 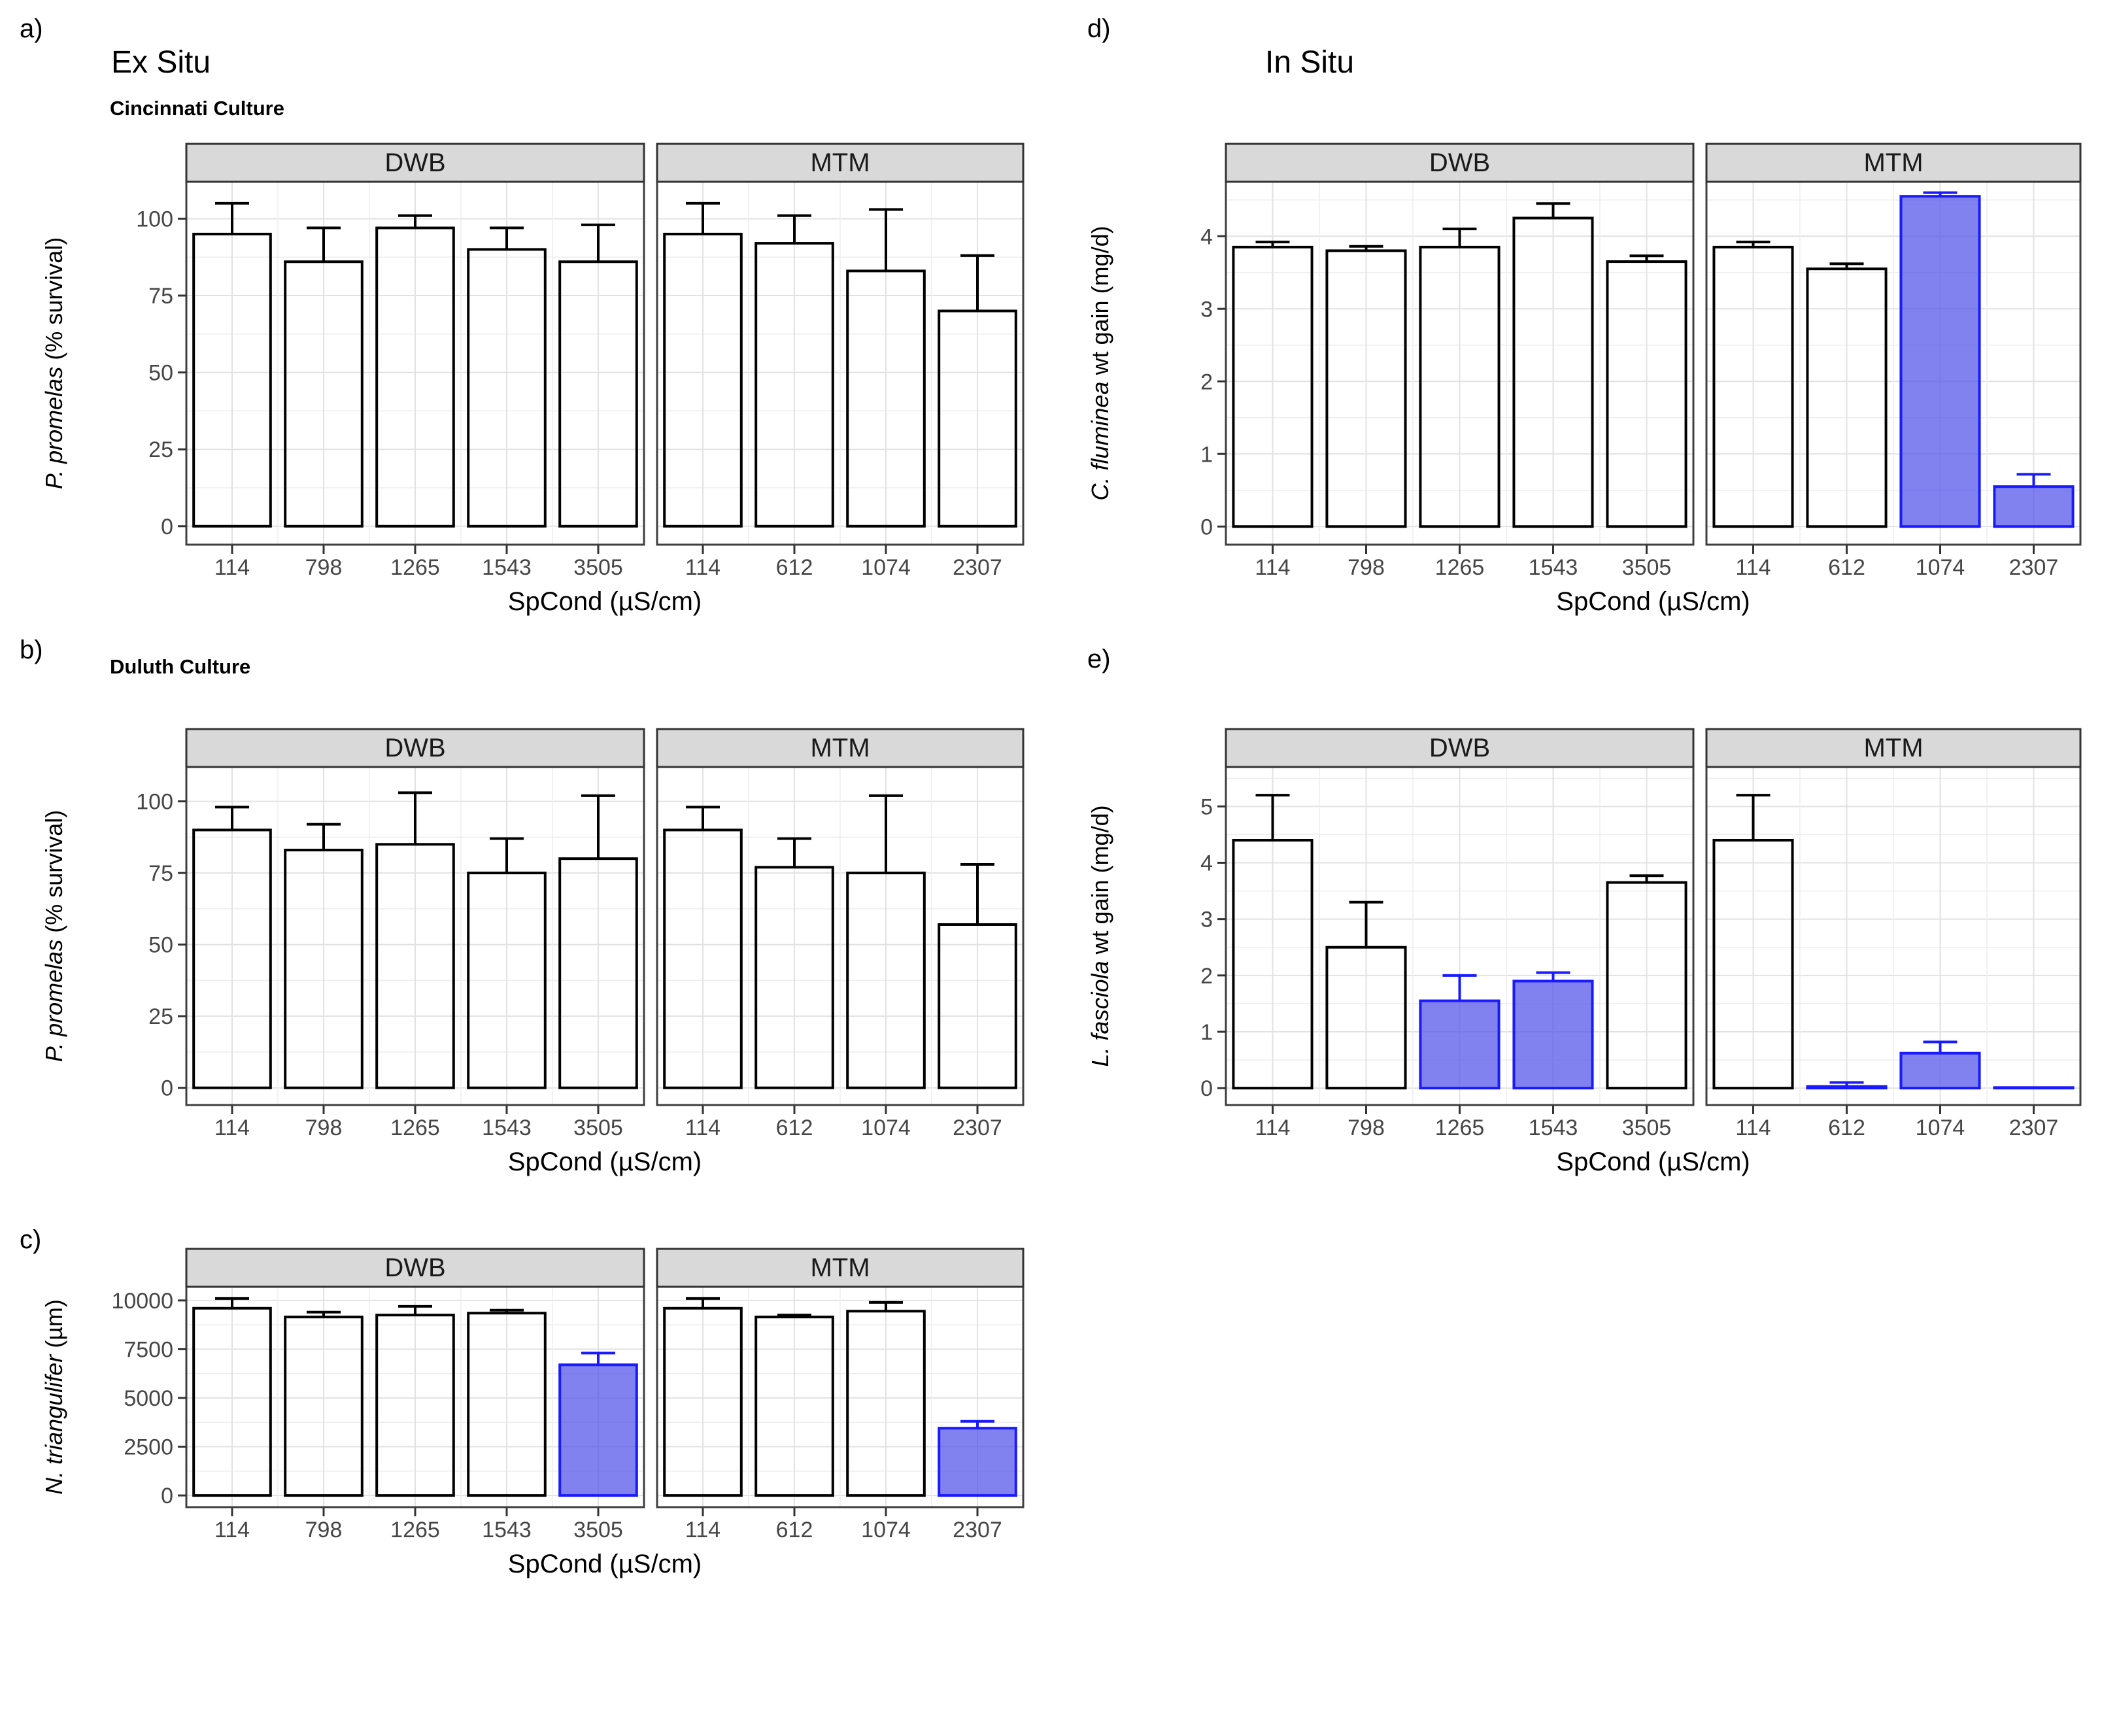 What do you see at coordinates (1310, 63) in the screenshot?
I see `column-title-in-situ: In Situ` at bounding box center [1310, 63].